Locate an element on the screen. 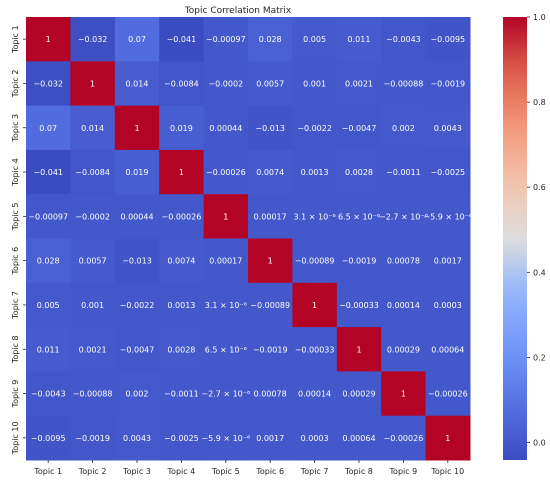 Image resolution: width=550 pixels, height=490 pixels. cell-value-label: −0.0011 is located at coordinates (181, 394).